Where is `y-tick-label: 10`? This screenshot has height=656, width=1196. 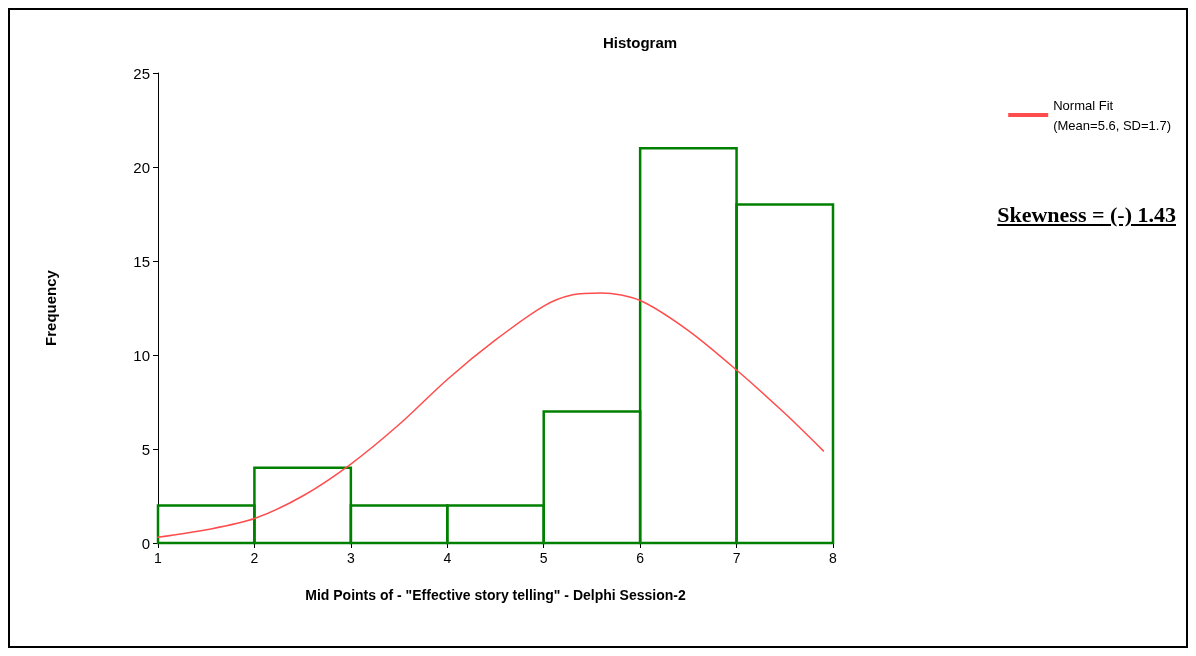
y-tick-label: 10 is located at coordinates (141, 355).